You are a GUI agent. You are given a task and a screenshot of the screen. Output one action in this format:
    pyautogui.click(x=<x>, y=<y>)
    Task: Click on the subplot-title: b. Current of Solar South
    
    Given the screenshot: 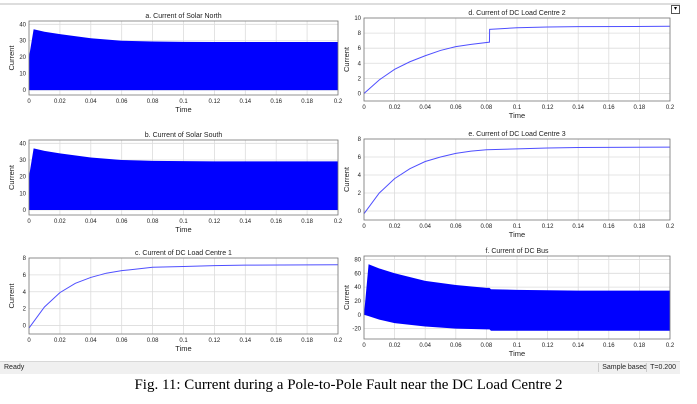 What is the action you would take?
    pyautogui.click(x=184, y=135)
    